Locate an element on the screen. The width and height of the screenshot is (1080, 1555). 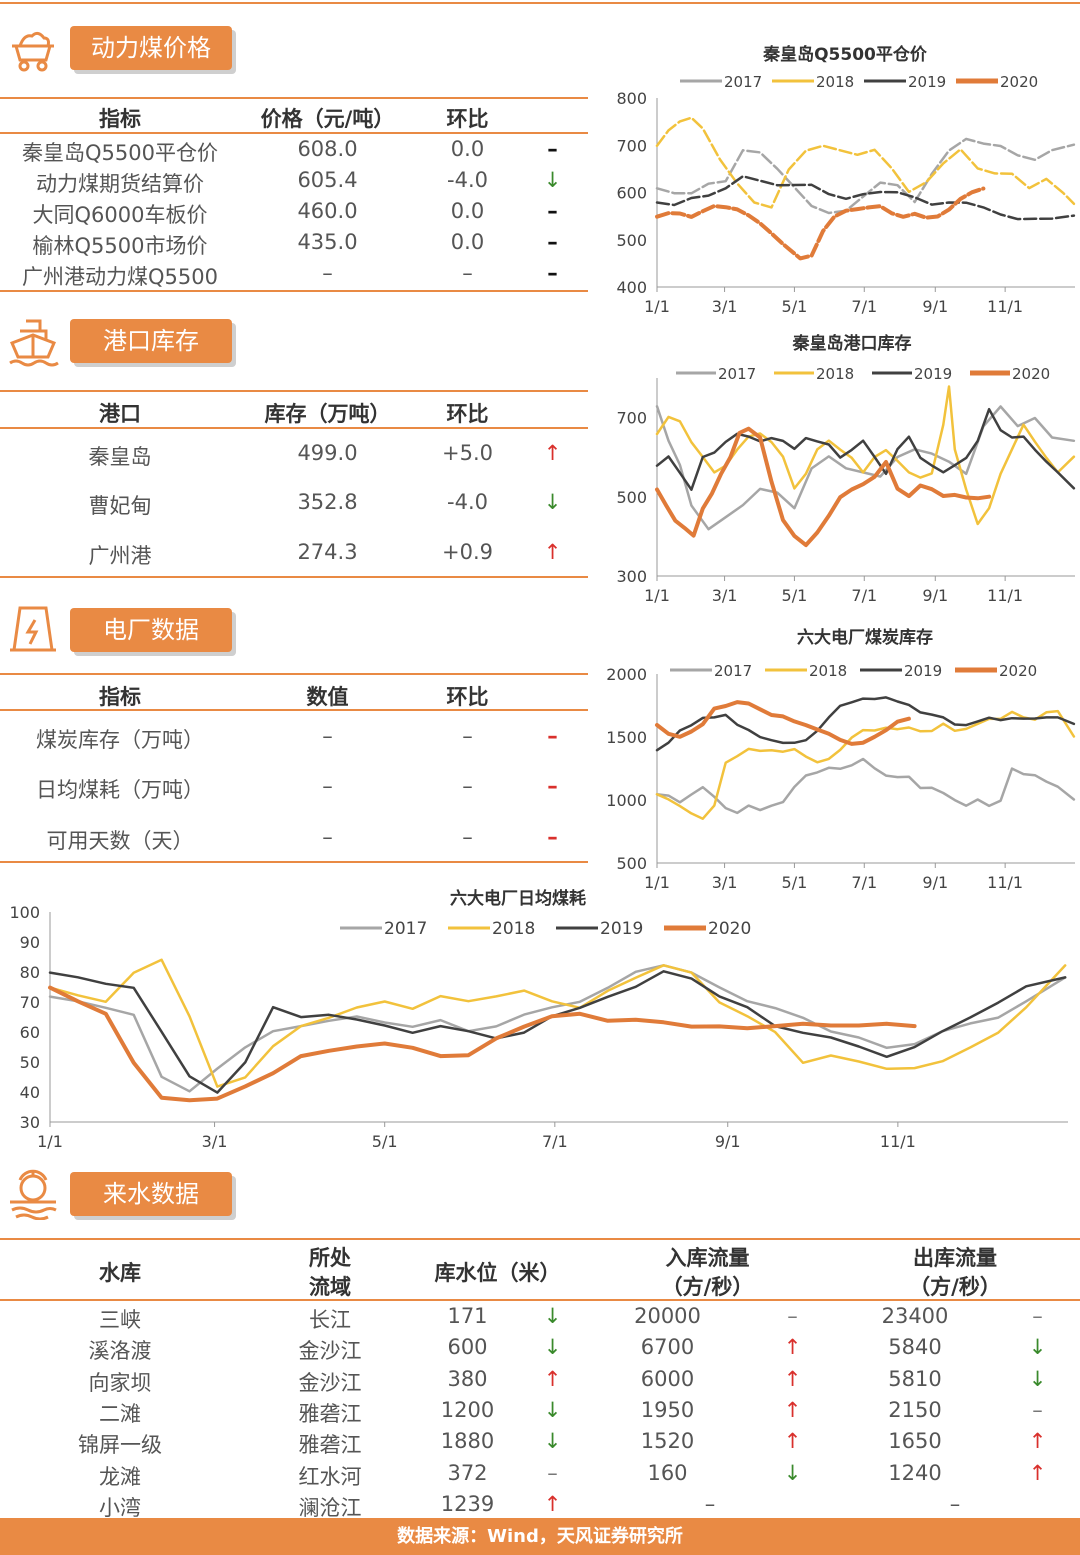
row-value: 608.0 is located at coordinates (327, 149).